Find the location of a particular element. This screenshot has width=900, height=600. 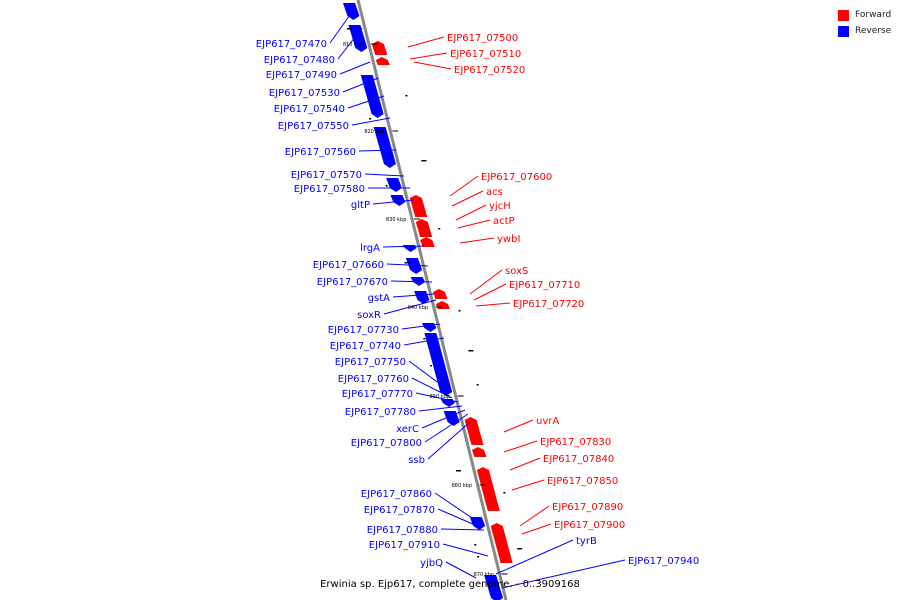

forward-gene-label: EJP617_07600 is located at coordinates (516, 177).